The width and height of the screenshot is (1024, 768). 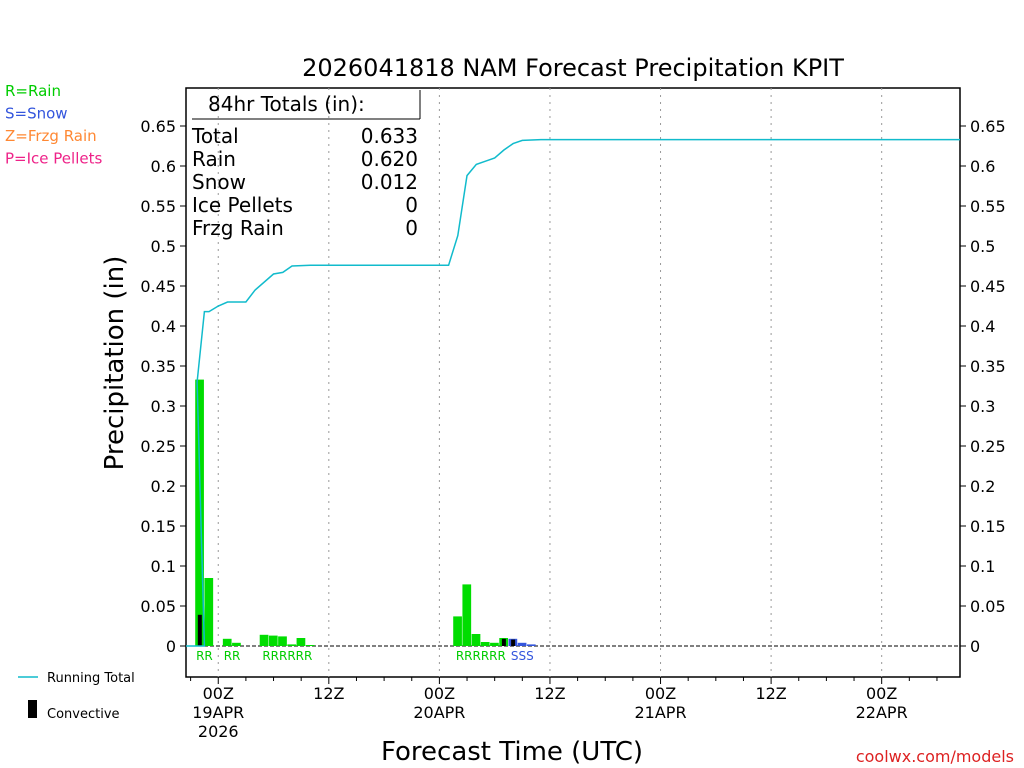 What do you see at coordinates (158, 366) in the screenshot?
I see `y-tick-label-left: 0.35` at bounding box center [158, 366].